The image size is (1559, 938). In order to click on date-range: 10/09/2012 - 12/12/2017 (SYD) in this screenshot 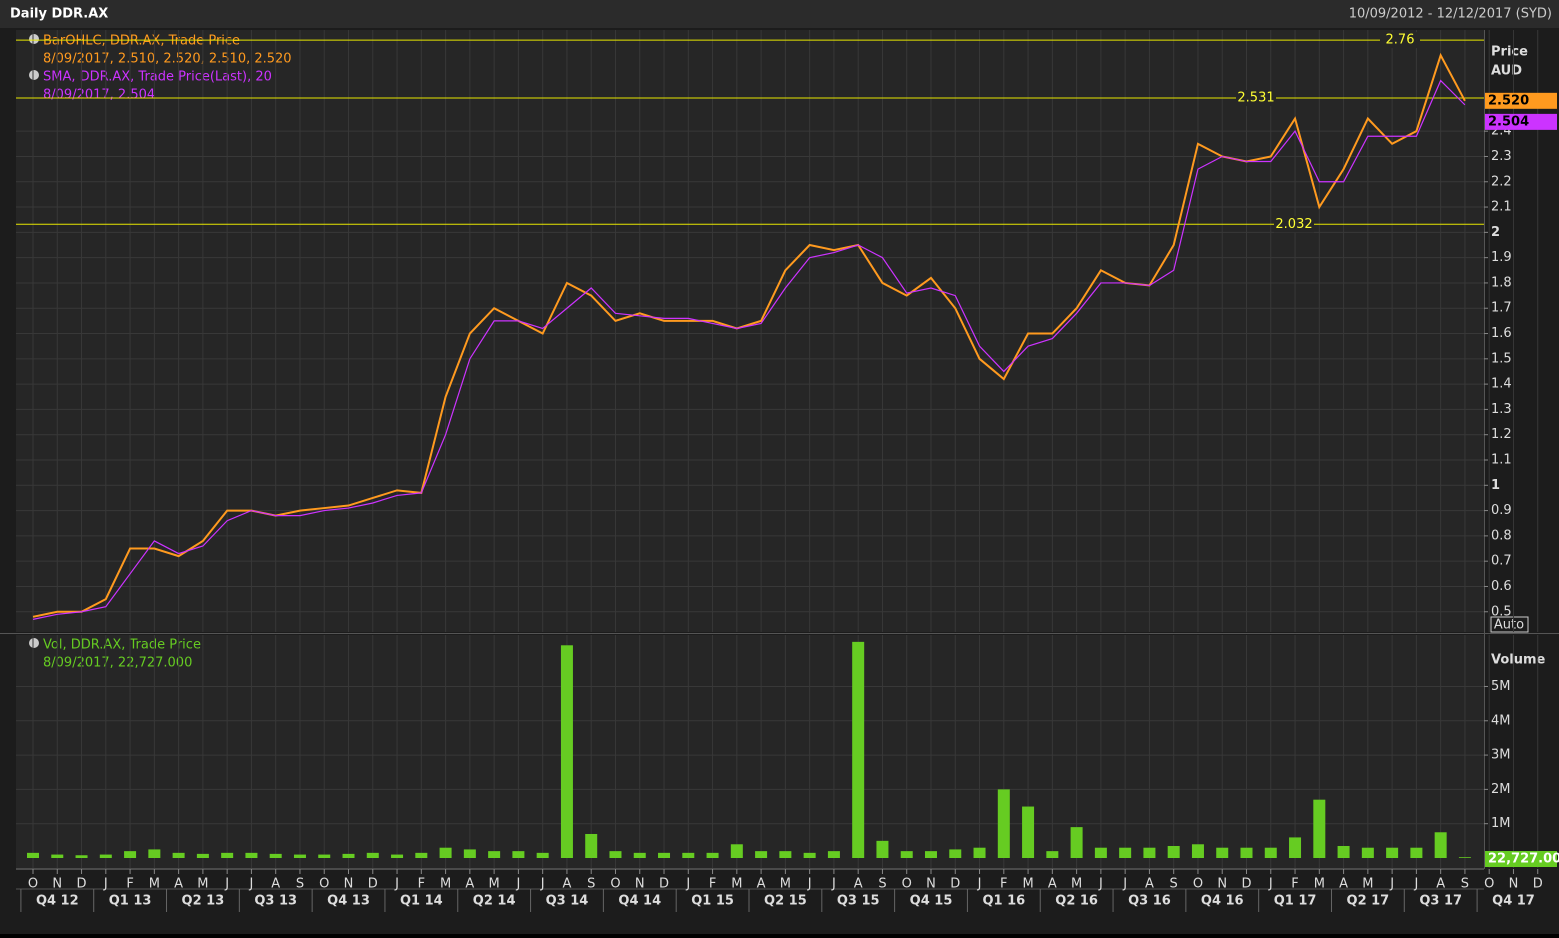, I will do `click(1450, 14)`.